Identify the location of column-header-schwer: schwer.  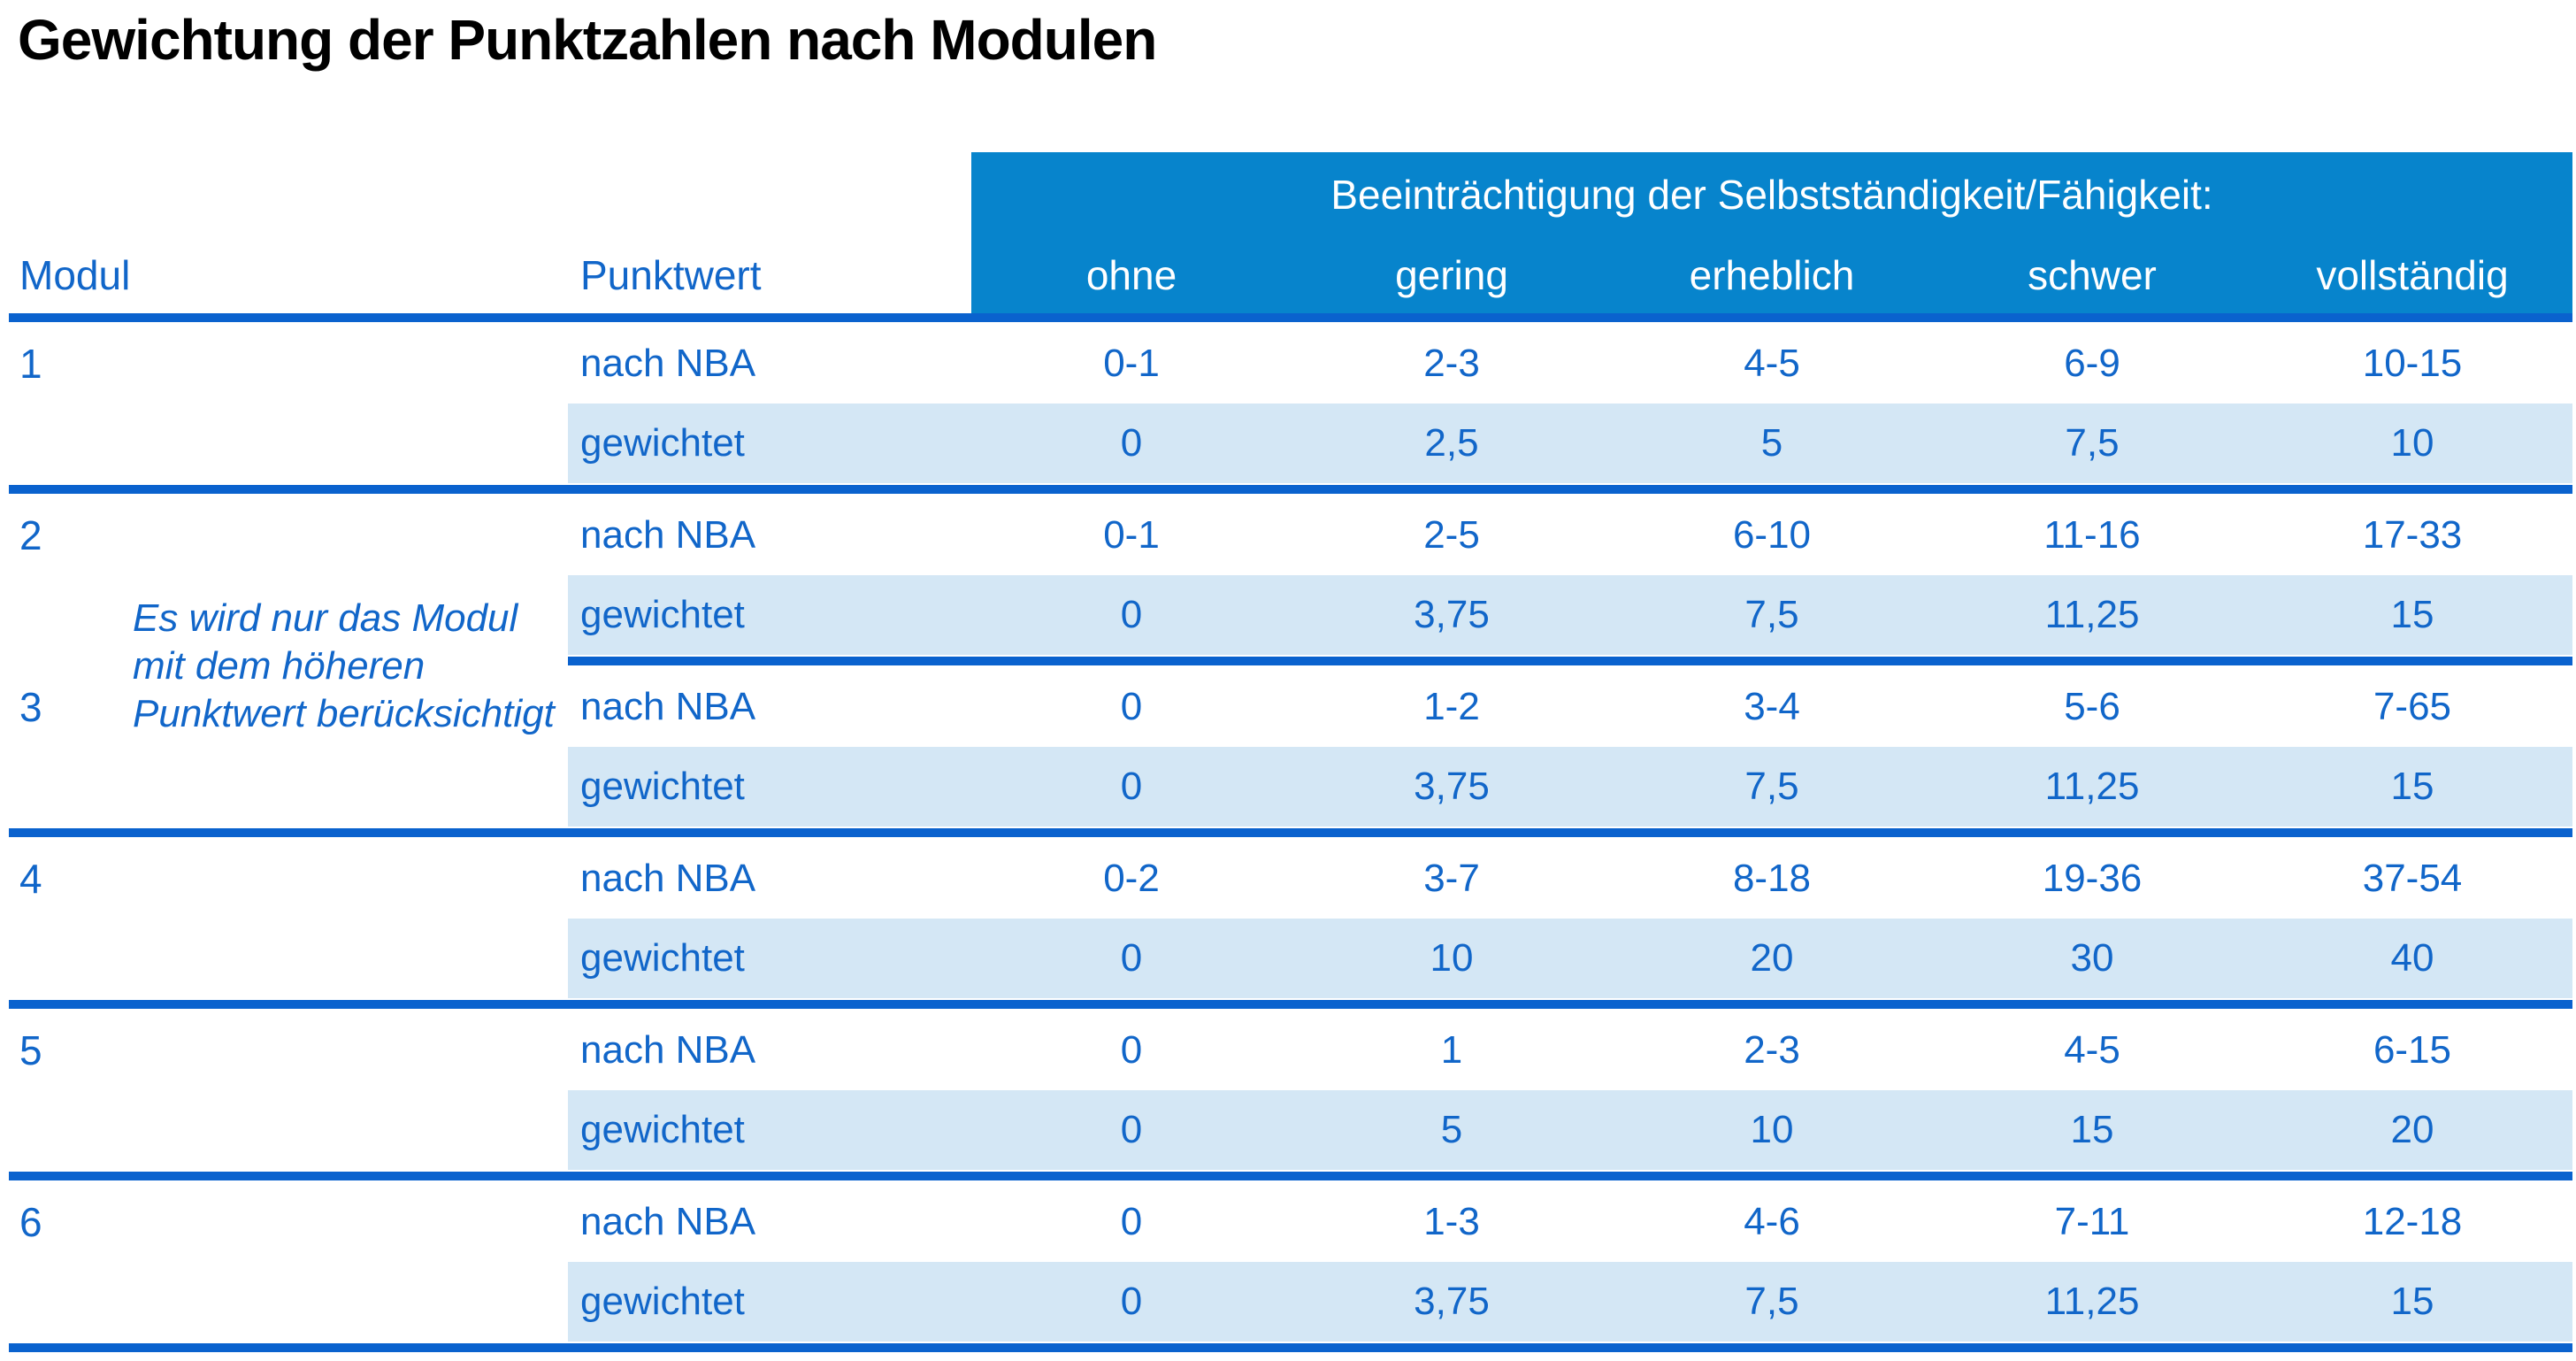
(2092, 275).